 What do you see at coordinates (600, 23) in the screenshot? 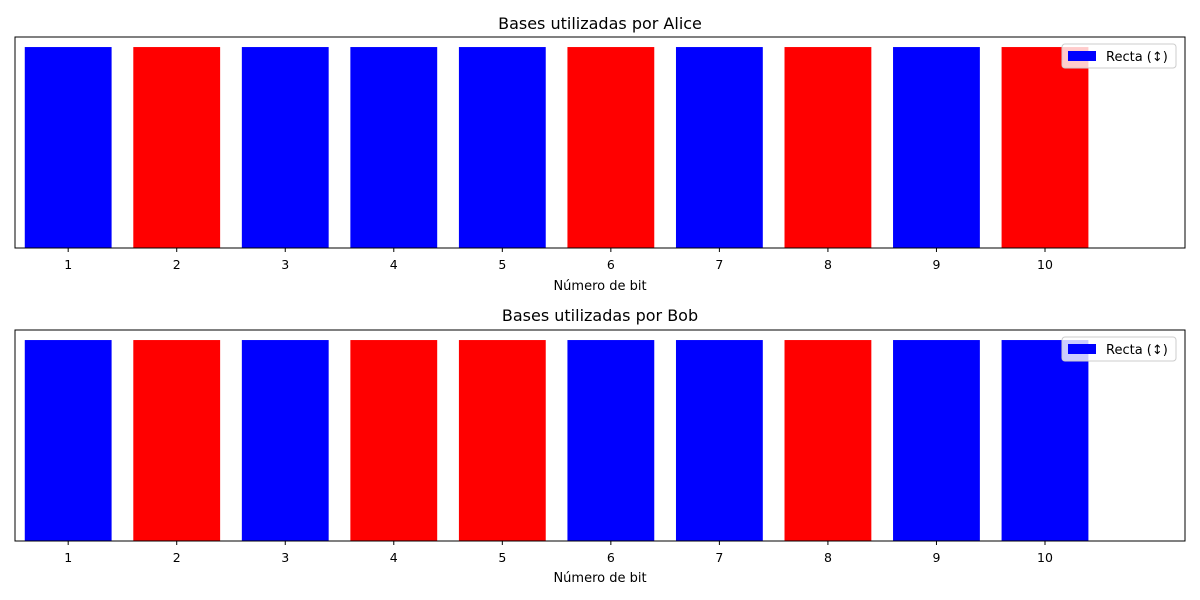
I see `chart-title: Bases utilizadas por Alice` at bounding box center [600, 23].